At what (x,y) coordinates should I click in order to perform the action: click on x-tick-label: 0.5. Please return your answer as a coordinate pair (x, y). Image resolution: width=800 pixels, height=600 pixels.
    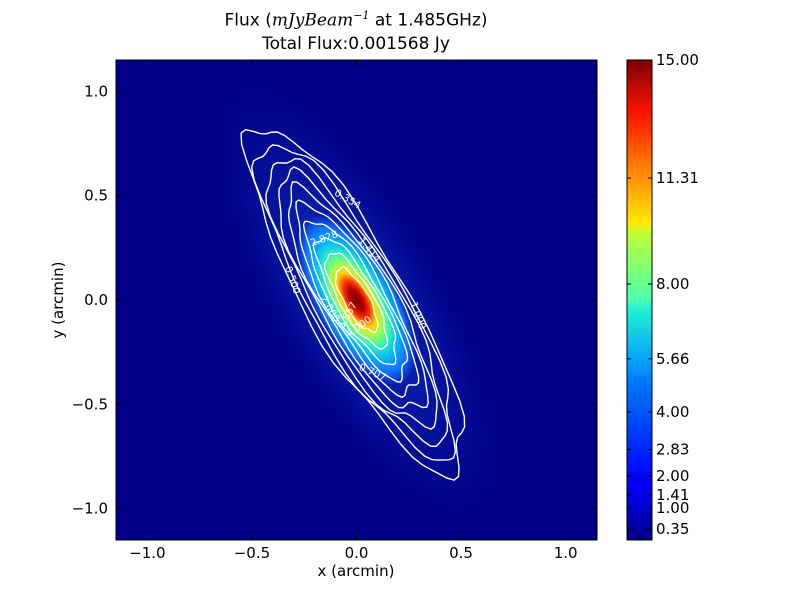
    Looking at the image, I should click on (461, 553).